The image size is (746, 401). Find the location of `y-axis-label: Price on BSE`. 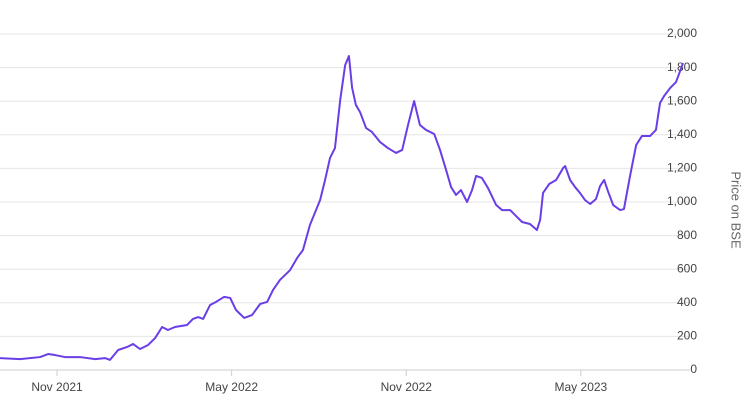

y-axis-label: Price on BSE is located at coordinates (736, 210).